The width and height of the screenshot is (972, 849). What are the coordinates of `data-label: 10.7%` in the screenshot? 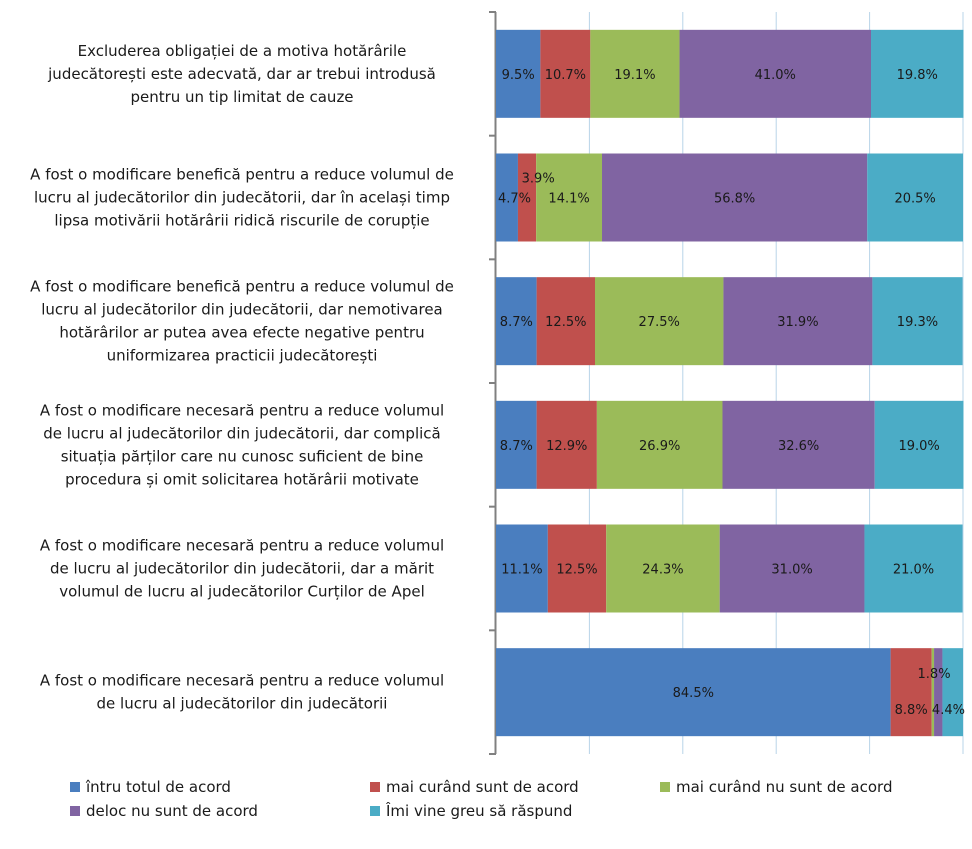 It's located at (565, 75).